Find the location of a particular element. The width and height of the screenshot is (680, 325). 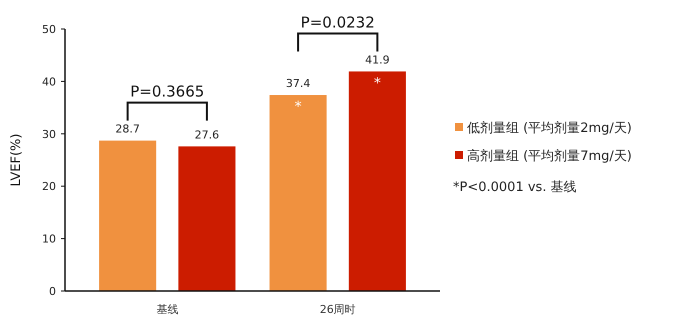

data-label: 27.6 is located at coordinates (207, 135).